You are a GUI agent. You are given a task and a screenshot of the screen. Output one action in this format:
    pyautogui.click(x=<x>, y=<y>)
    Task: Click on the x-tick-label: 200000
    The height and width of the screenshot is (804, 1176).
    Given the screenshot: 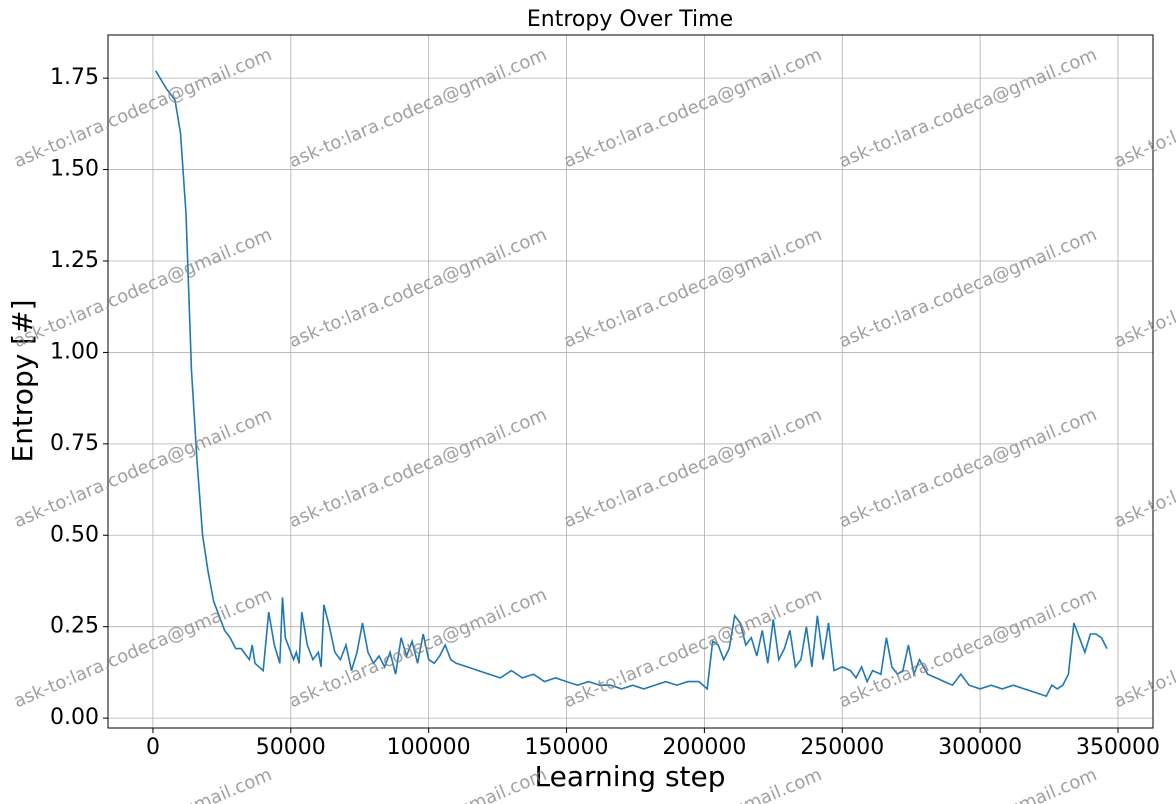 What is the action you would take?
    pyautogui.click(x=704, y=747)
    